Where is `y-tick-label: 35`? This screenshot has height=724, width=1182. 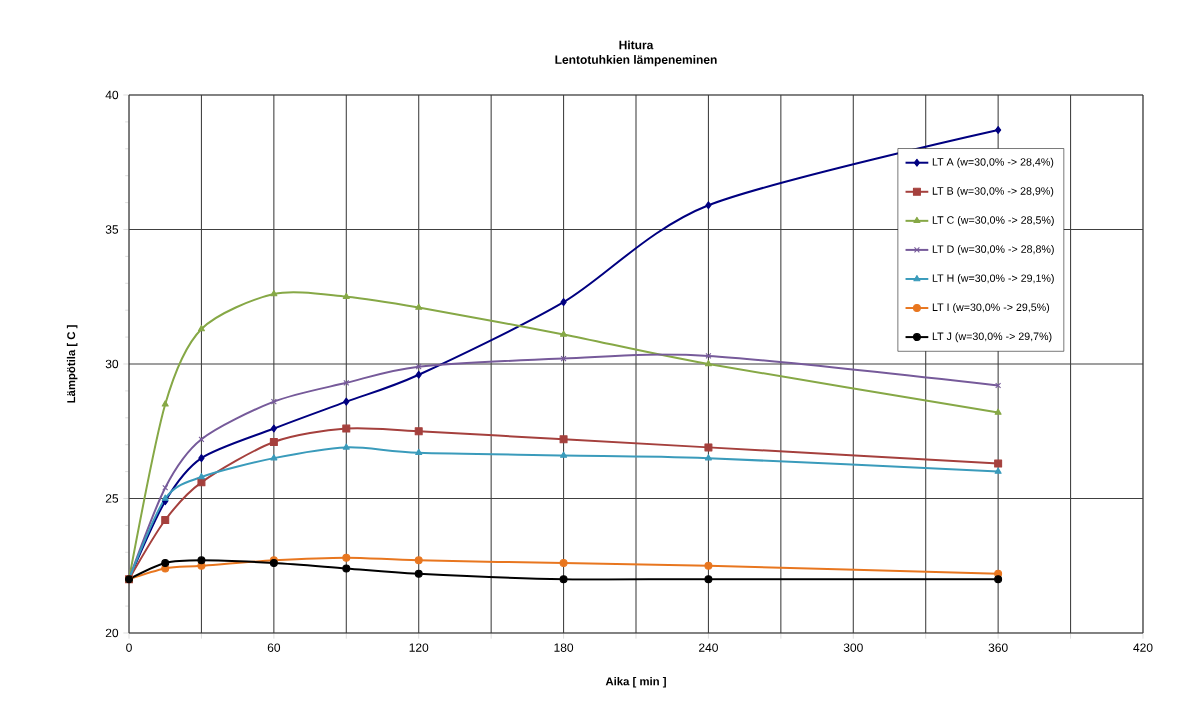 y-tick-label: 35 is located at coordinates (112, 229).